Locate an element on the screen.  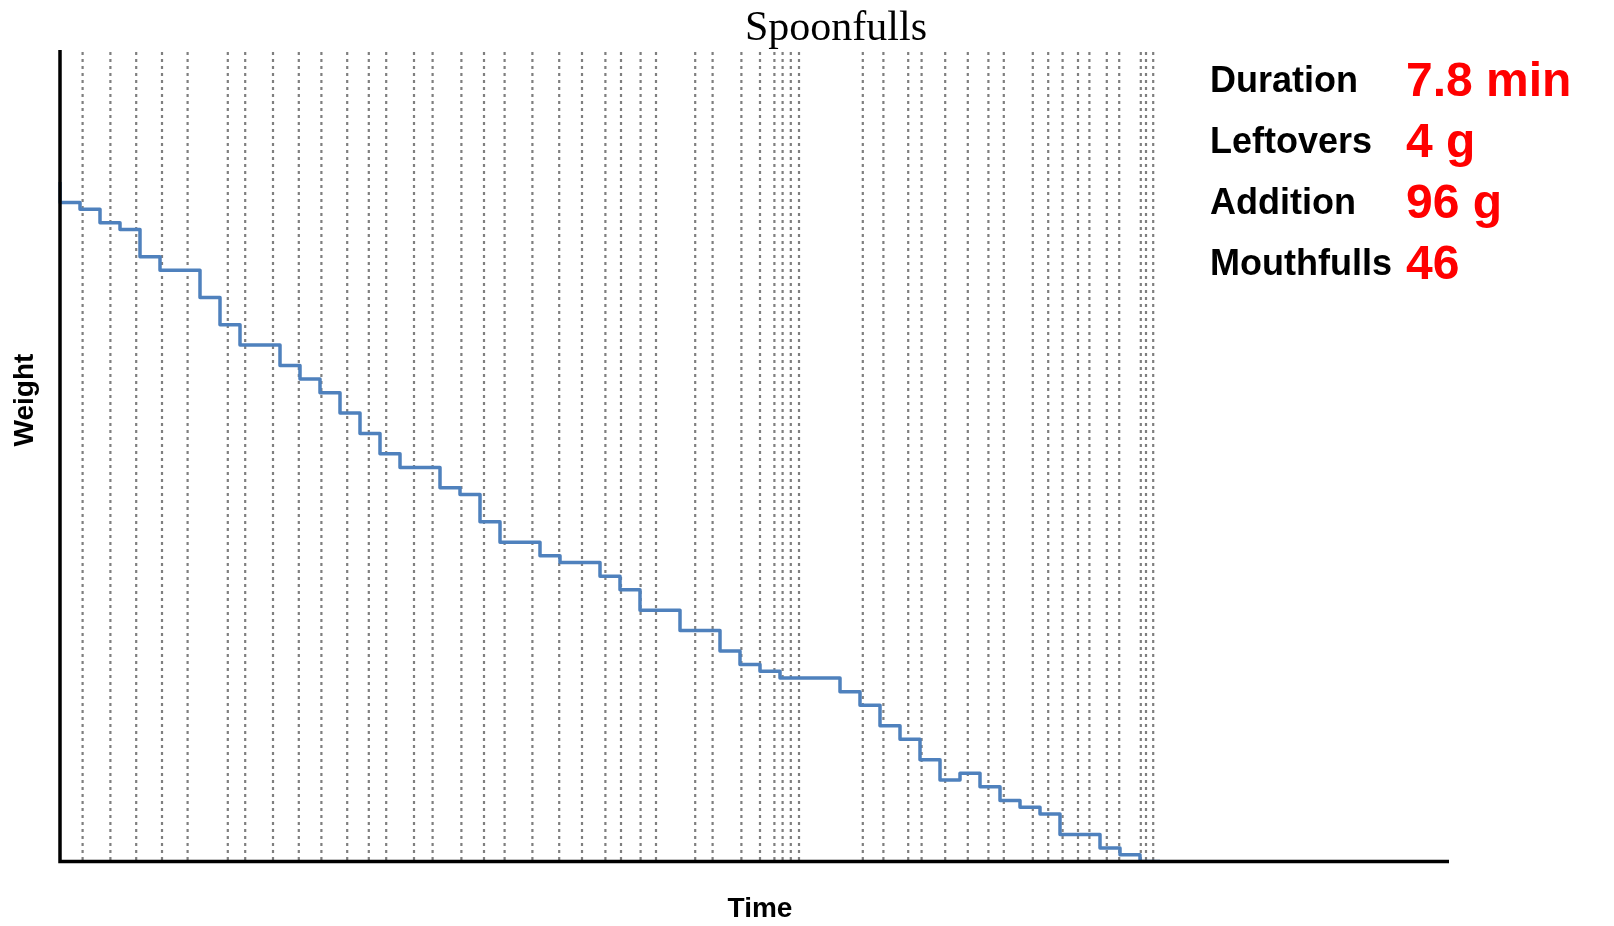
text: Leftovers is located at coordinates (1292, 140).